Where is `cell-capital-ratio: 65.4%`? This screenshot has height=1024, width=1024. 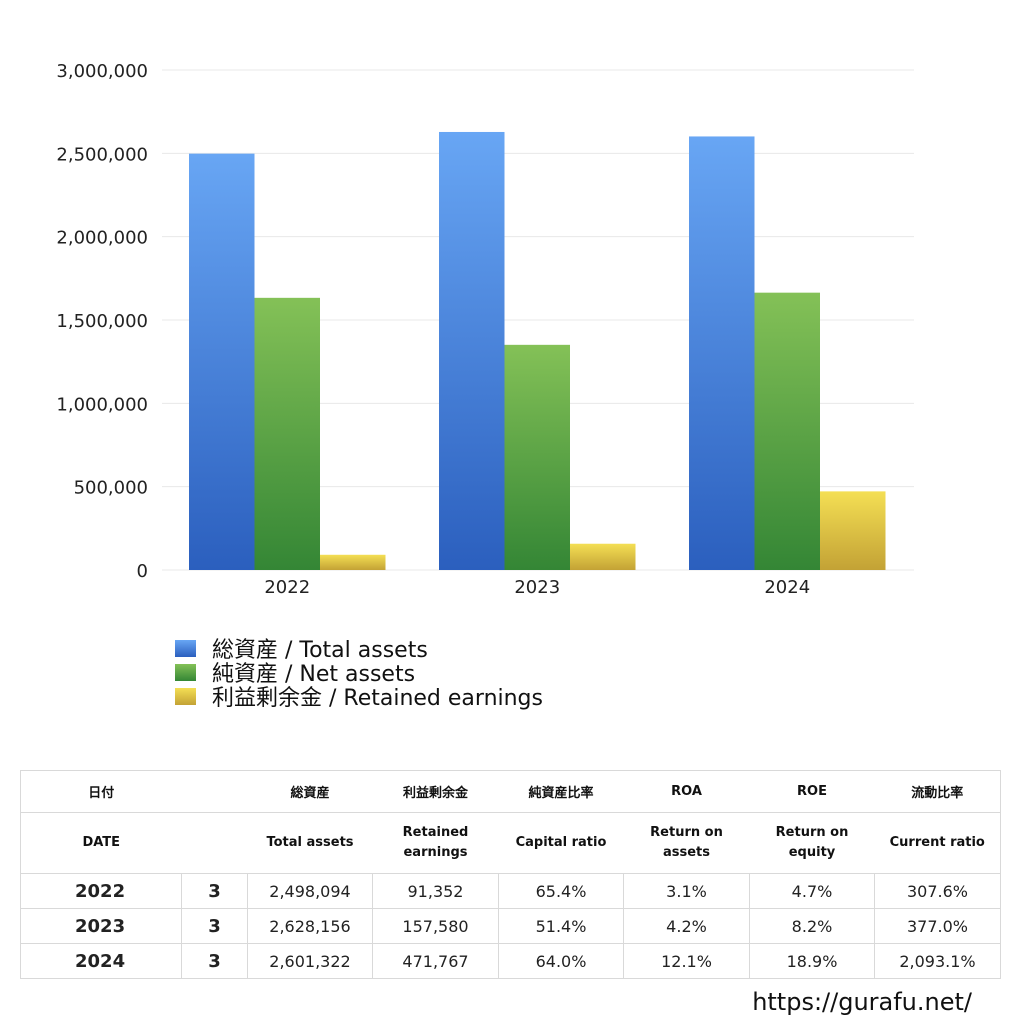 cell-capital-ratio: 65.4% is located at coordinates (561, 891).